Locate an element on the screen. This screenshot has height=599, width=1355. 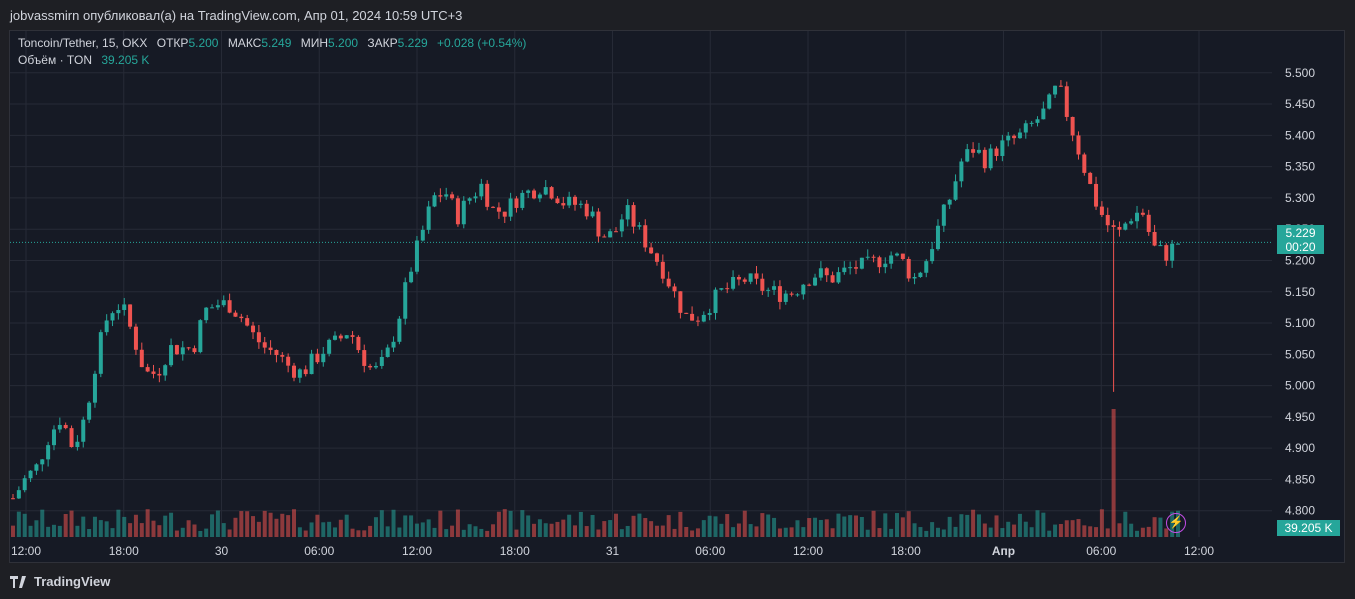
open-value: 5.200 is located at coordinates (203, 43).